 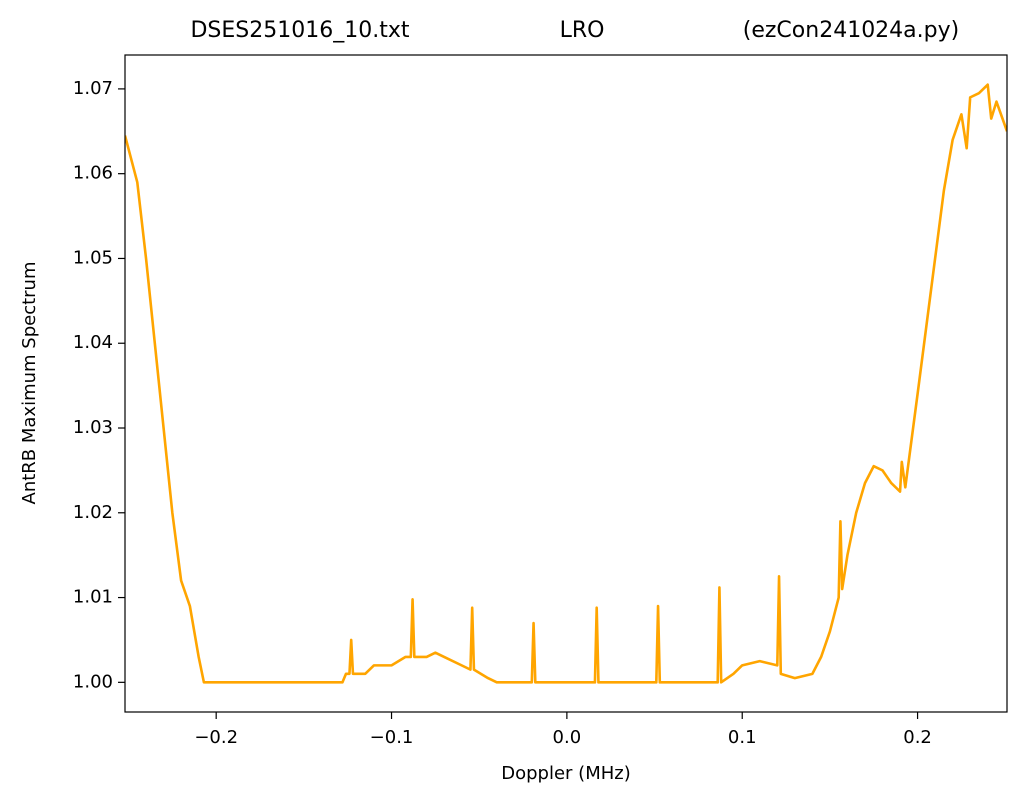 What do you see at coordinates (742, 737) in the screenshot?
I see `x-tick-label: 0.1` at bounding box center [742, 737].